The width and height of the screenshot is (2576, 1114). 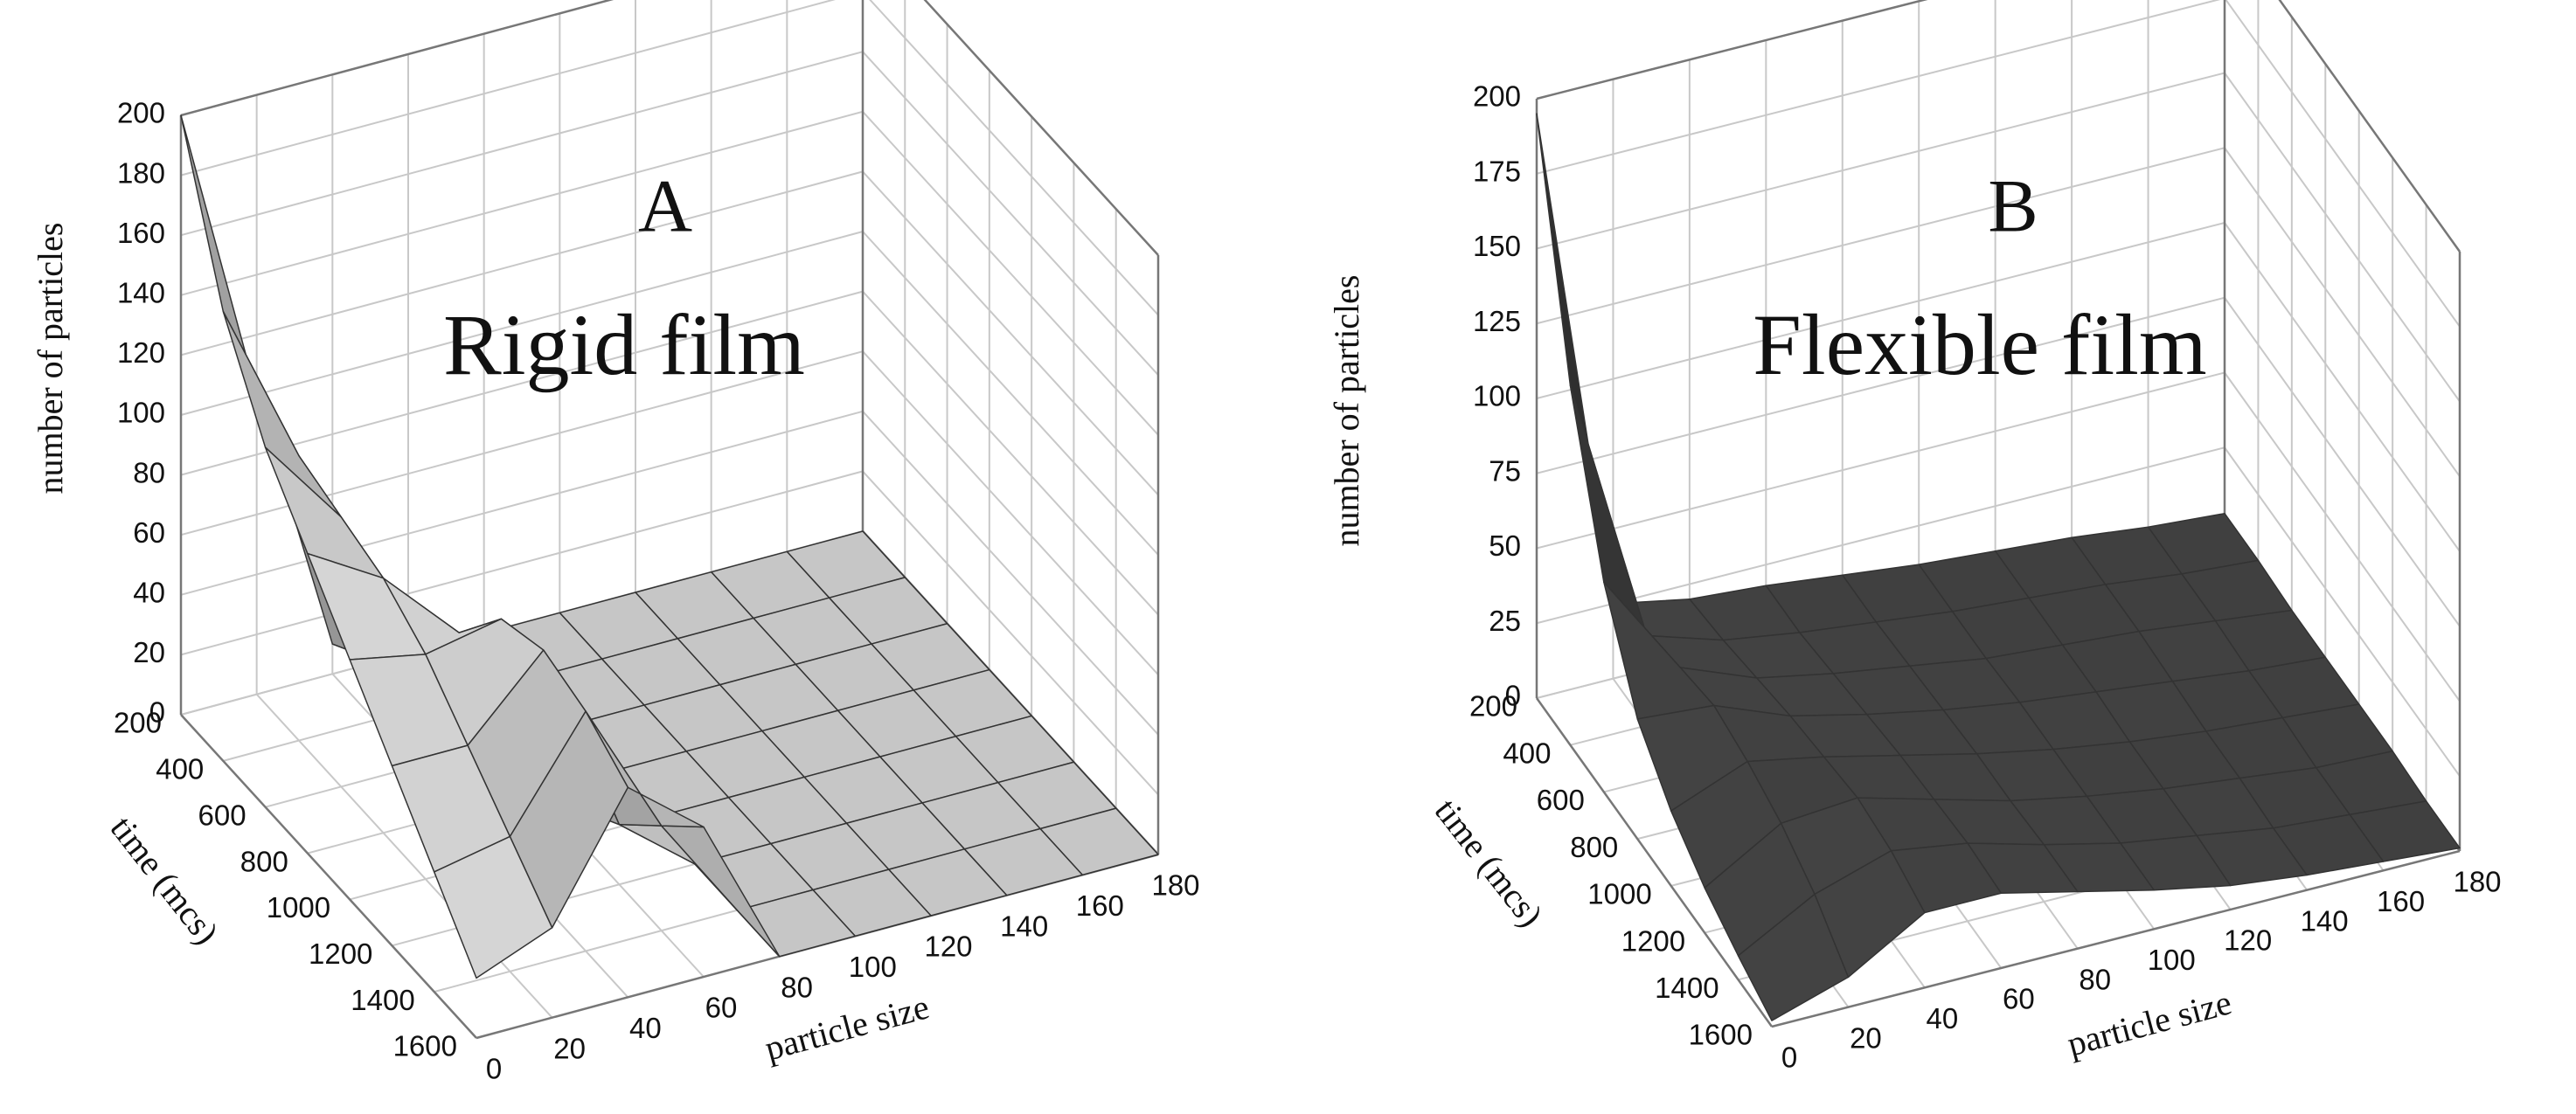 What do you see at coordinates (149, 532) in the screenshot?
I see `z-tick-label: 60` at bounding box center [149, 532].